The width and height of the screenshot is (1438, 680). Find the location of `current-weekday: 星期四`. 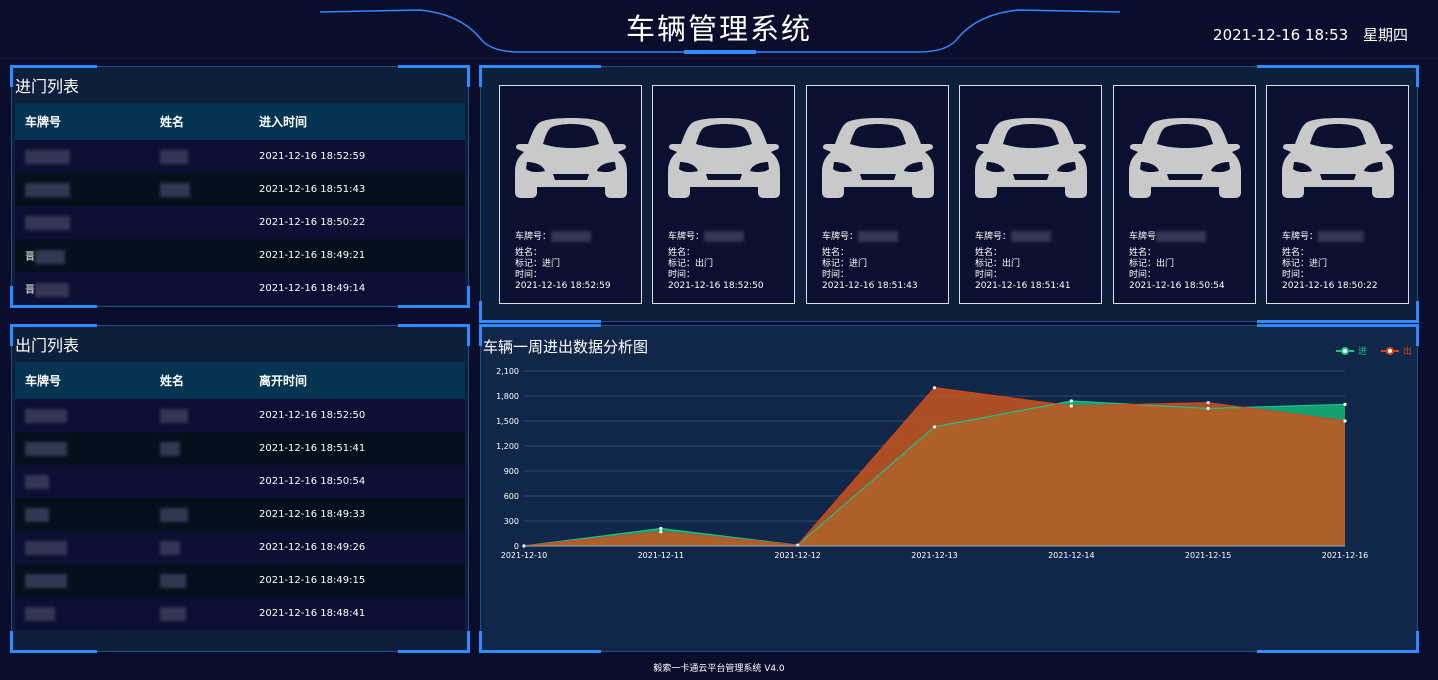

current-weekday: 星期四 is located at coordinates (1385, 35).